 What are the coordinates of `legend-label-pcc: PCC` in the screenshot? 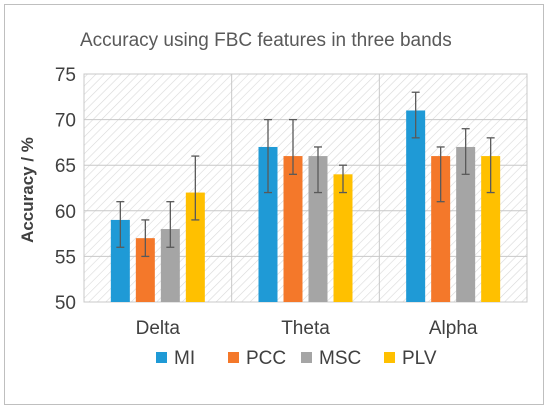 It's located at (266, 358).